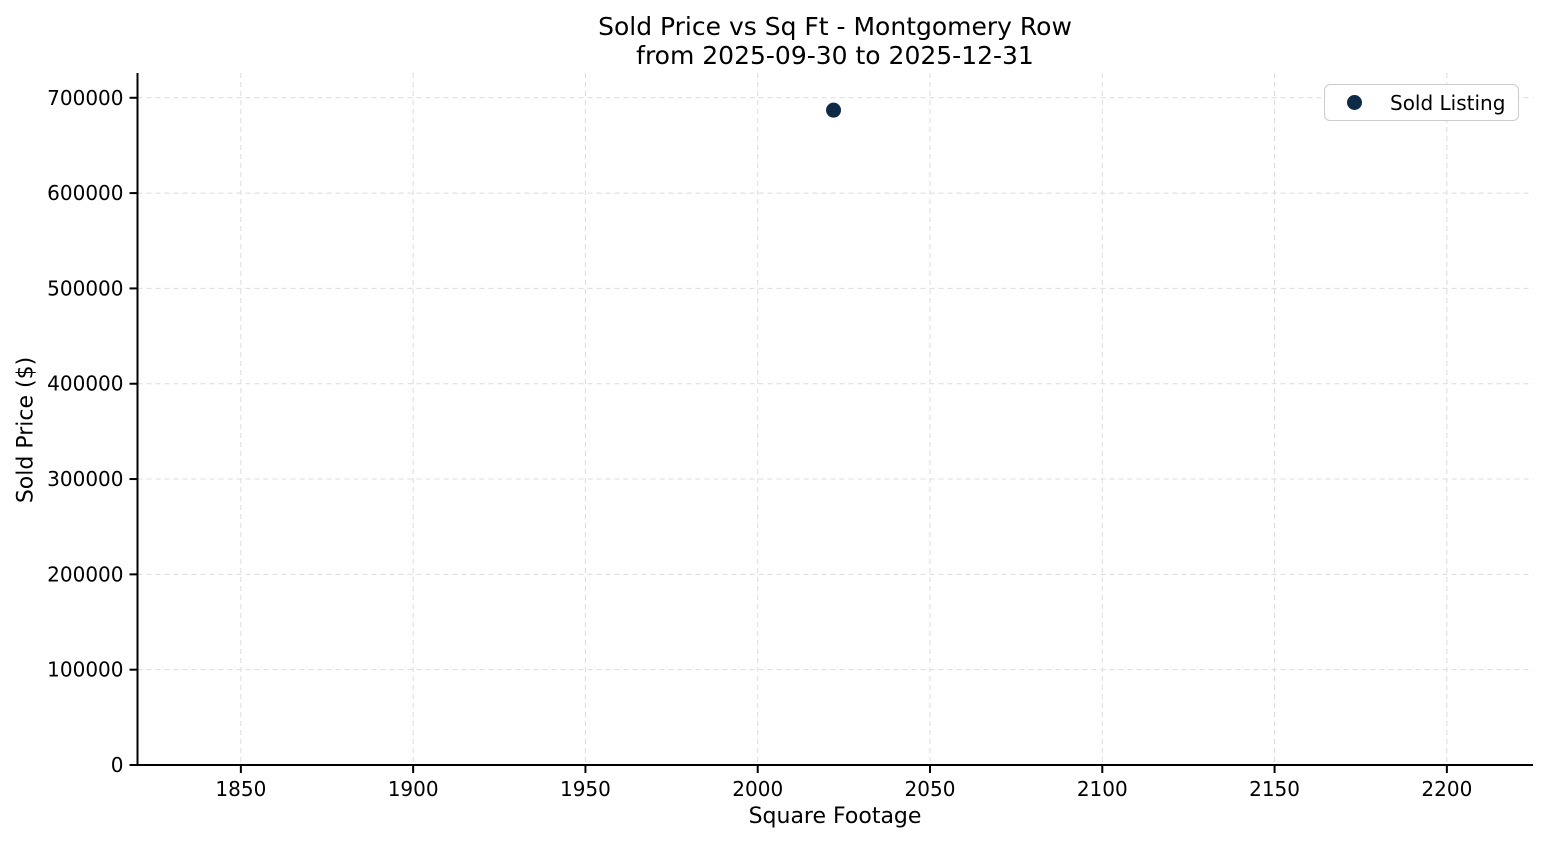 Image resolution: width=1547 pixels, height=845 pixels. What do you see at coordinates (834, 110) in the screenshot?
I see `data-point` at bounding box center [834, 110].